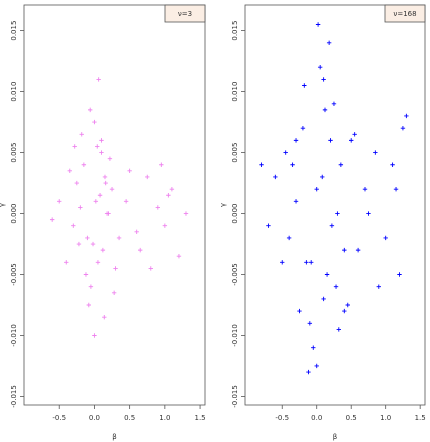 This screenshot has width=430, height=442. Describe the element at coordinates (235, 274) in the screenshot. I see `y-tick-label: -0.005` at that location.